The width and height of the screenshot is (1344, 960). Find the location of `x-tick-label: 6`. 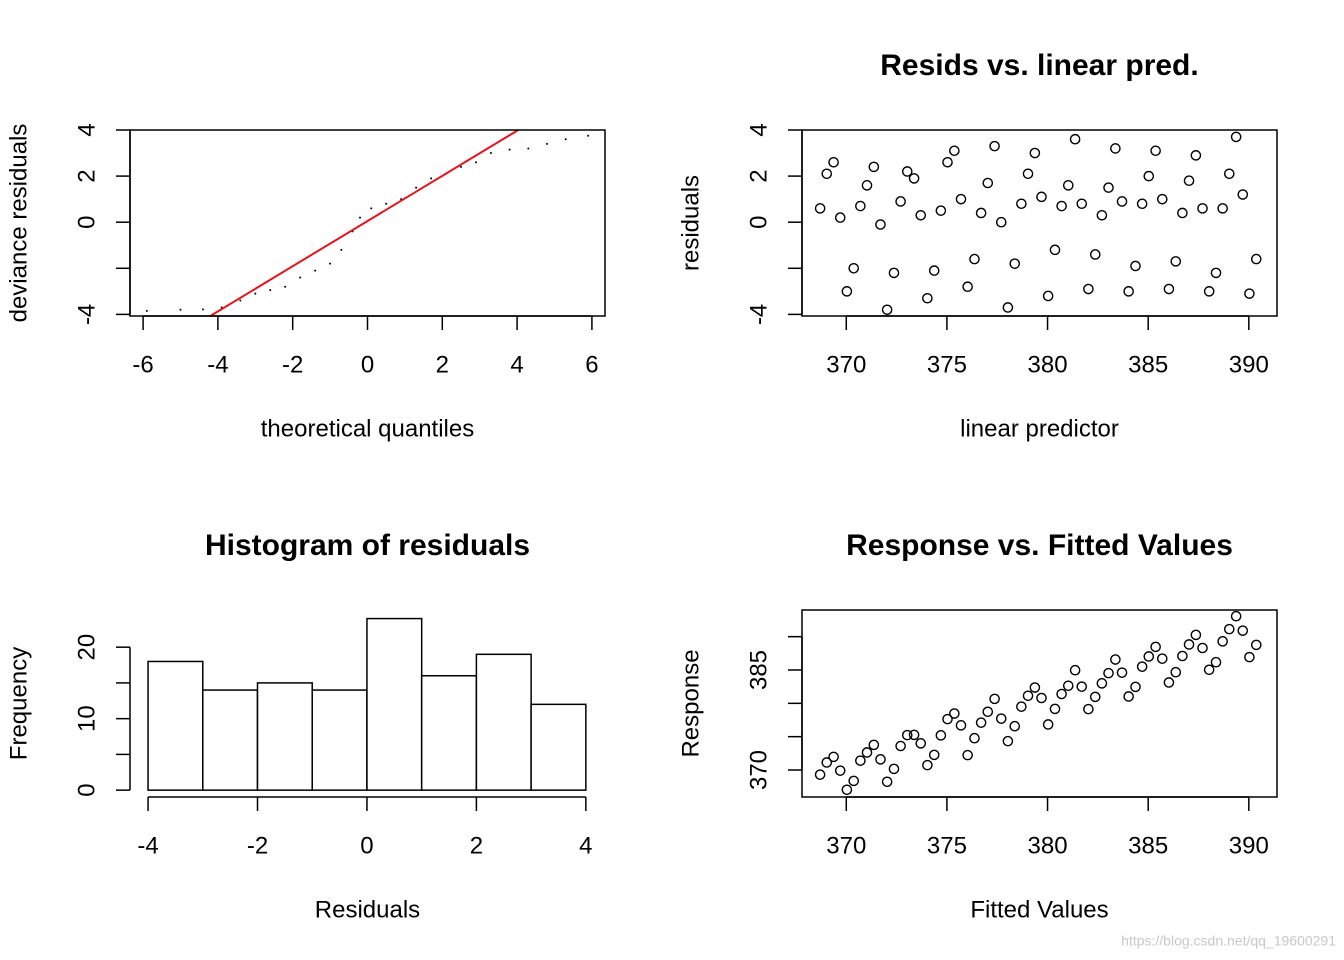

x-tick-label: 6 is located at coordinates (591, 364).